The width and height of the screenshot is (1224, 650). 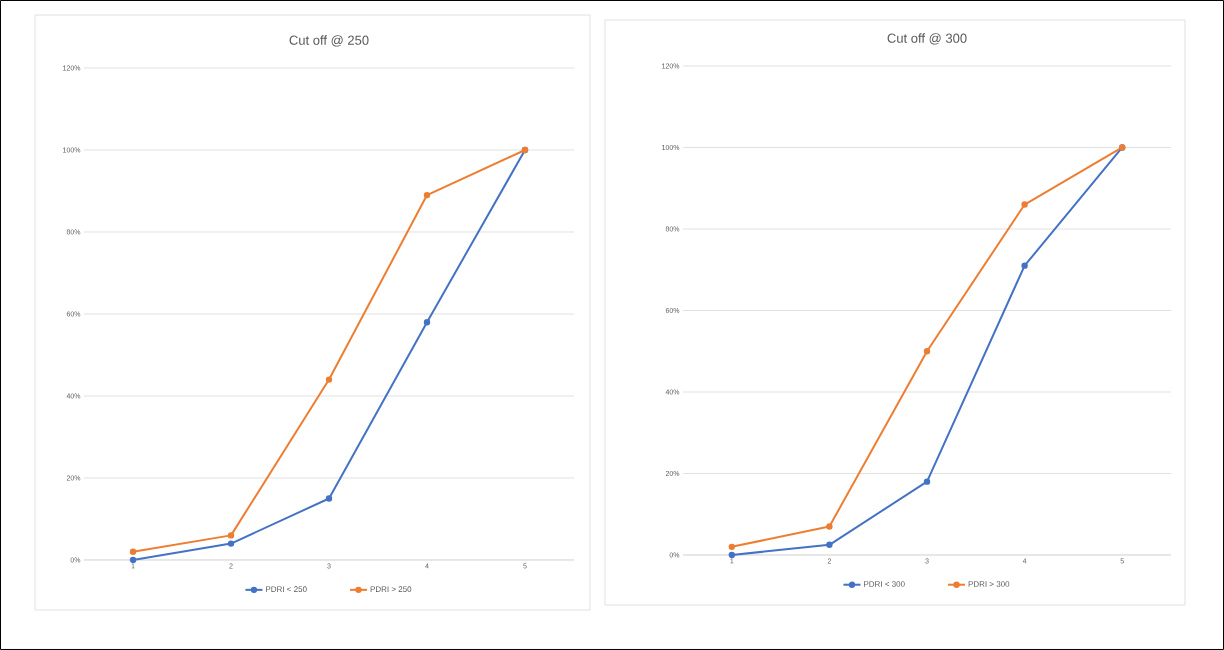 What do you see at coordinates (329, 41) in the screenshot?
I see `chart-title: Cut off @ 250` at bounding box center [329, 41].